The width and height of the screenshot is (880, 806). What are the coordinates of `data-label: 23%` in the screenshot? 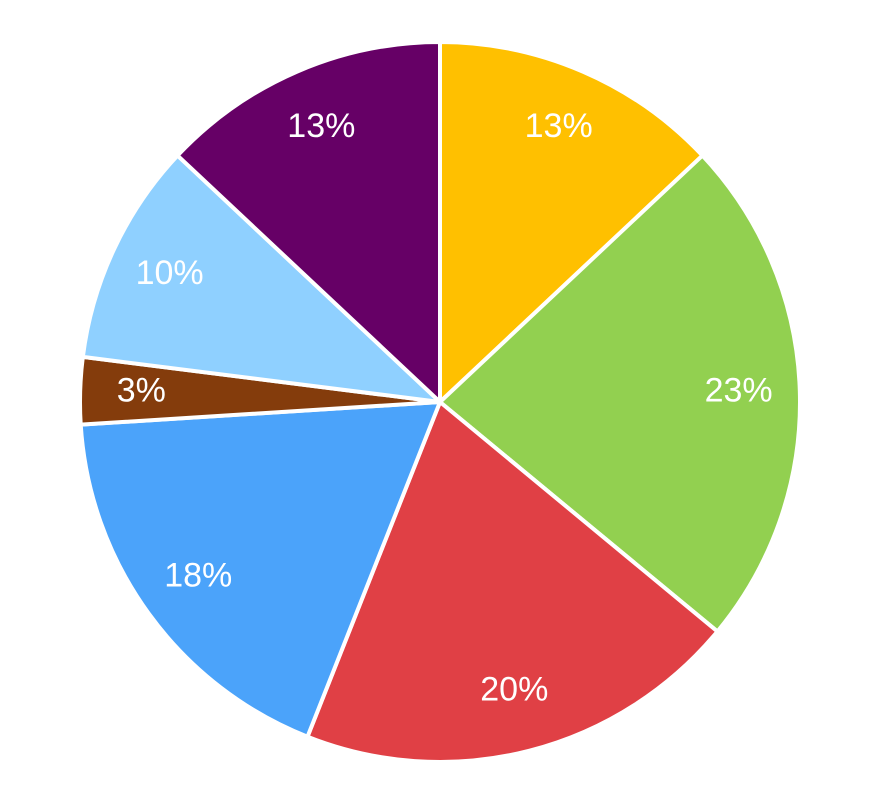 It's located at (739, 391).